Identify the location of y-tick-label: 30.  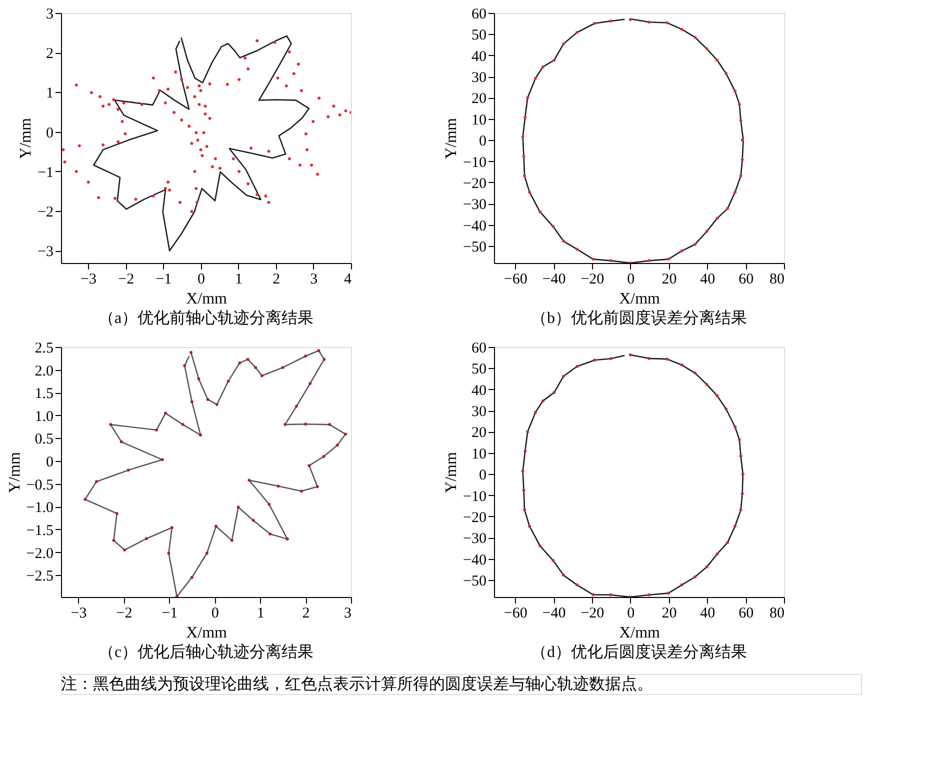
(479, 78).